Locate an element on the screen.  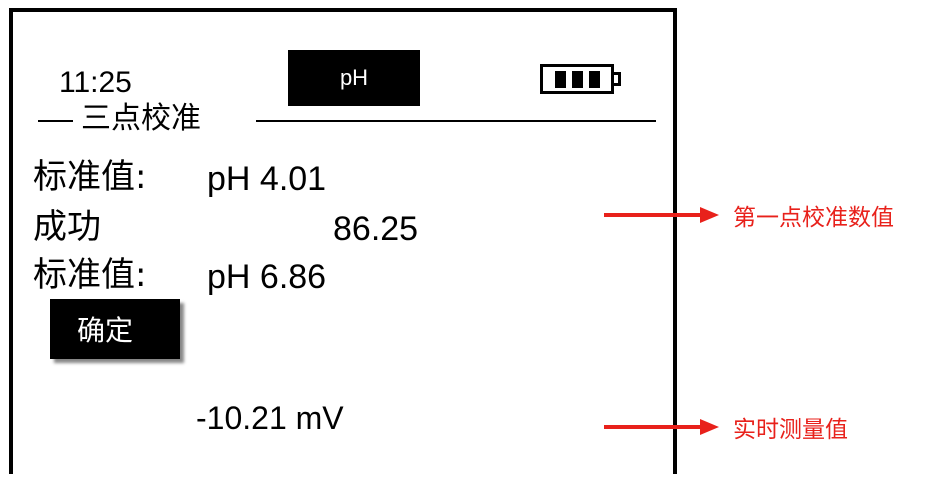
confirm-button-label: 确定 is located at coordinates (104, 330).